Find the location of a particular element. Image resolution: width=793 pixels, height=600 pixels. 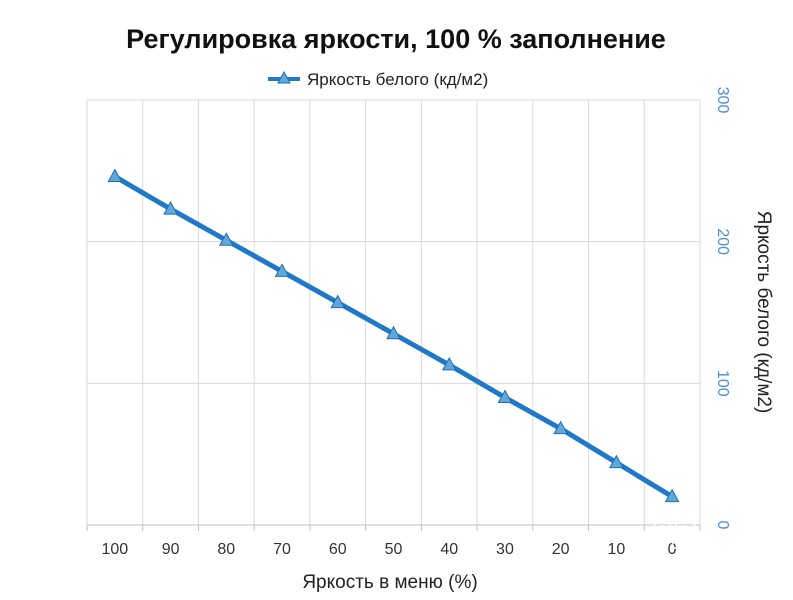

legend-marker is located at coordinates (284, 77).